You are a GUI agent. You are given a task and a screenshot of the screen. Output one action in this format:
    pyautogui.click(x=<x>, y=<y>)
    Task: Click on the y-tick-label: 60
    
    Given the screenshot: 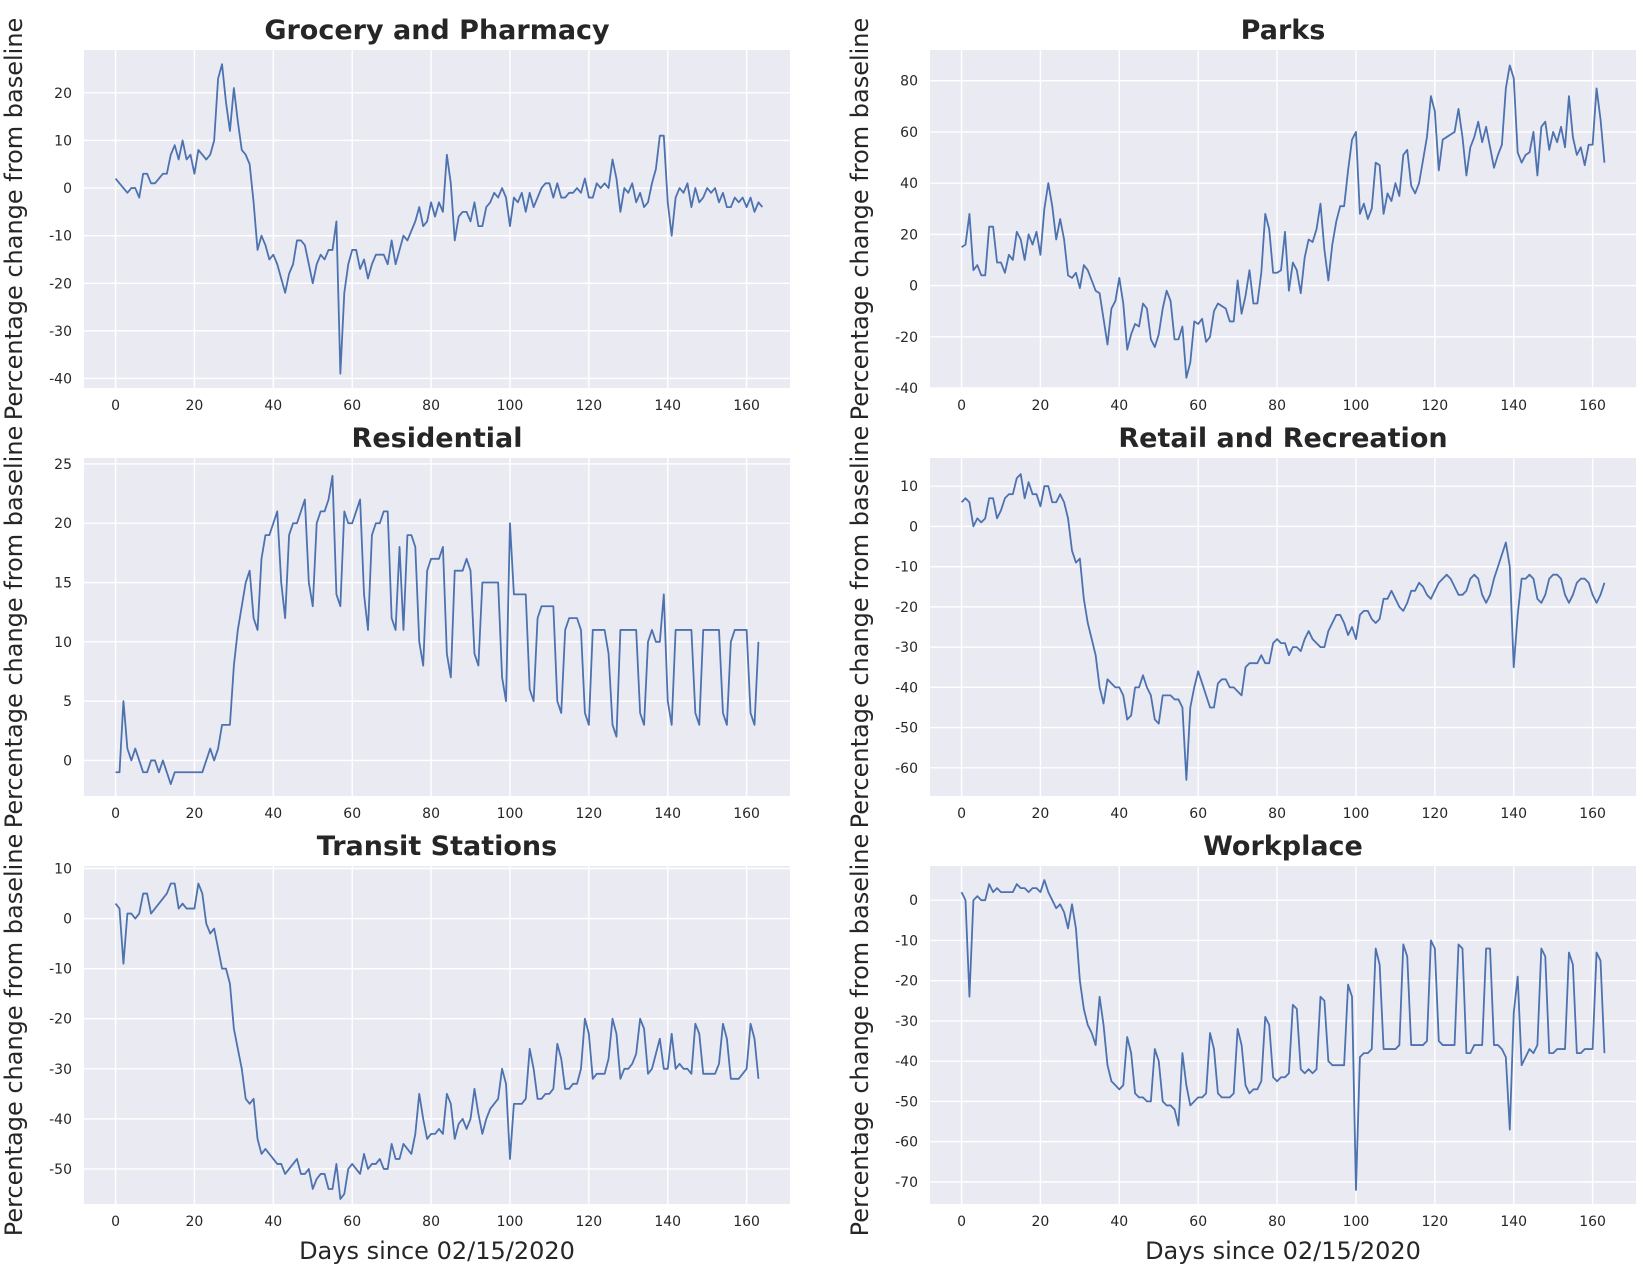 What is the action you would take?
    pyautogui.click(x=909, y=133)
    